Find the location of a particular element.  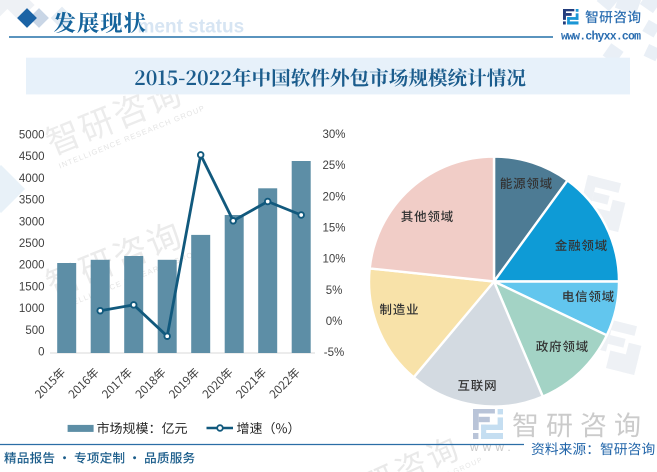

svg-text: 2500 is located at coordinates (32, 244).